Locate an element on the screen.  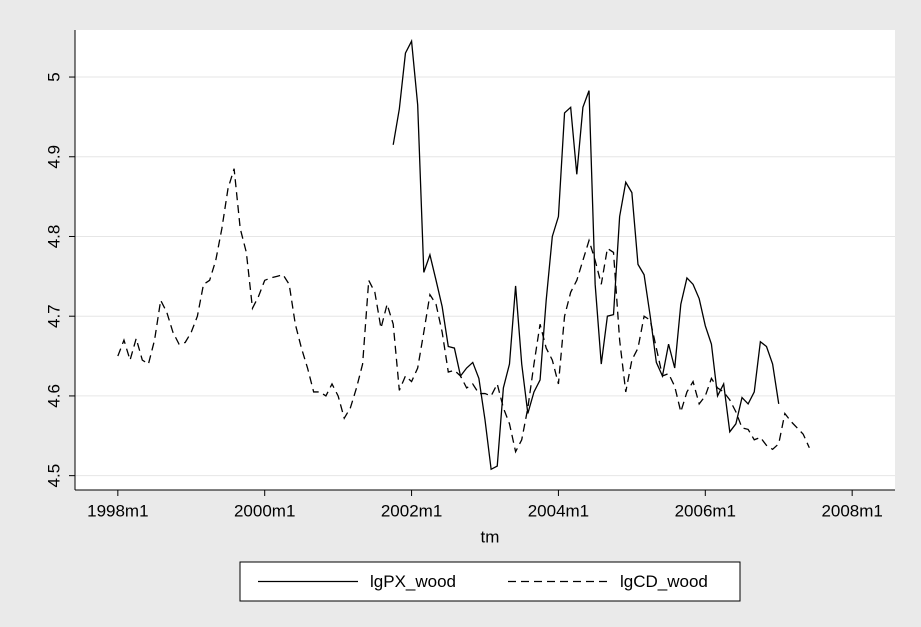
x-axis-title: tm is located at coordinates (490, 536).